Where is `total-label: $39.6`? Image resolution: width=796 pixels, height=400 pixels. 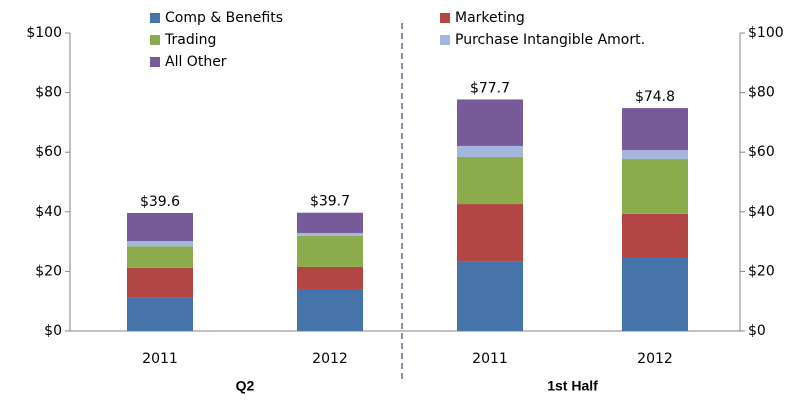
total-label: $39.6 is located at coordinates (160, 202).